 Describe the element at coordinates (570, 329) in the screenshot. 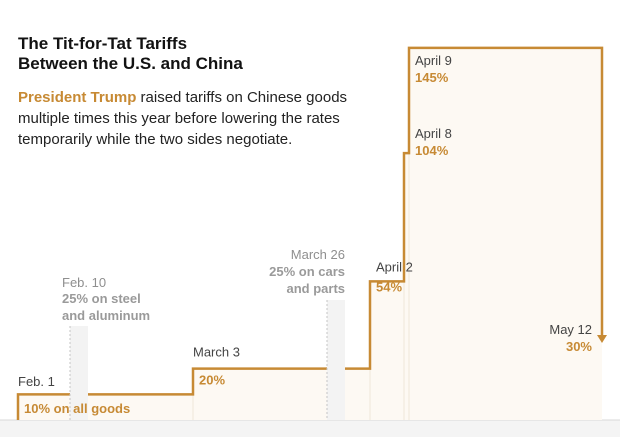

I see `annotation-date-6: May 12` at that location.